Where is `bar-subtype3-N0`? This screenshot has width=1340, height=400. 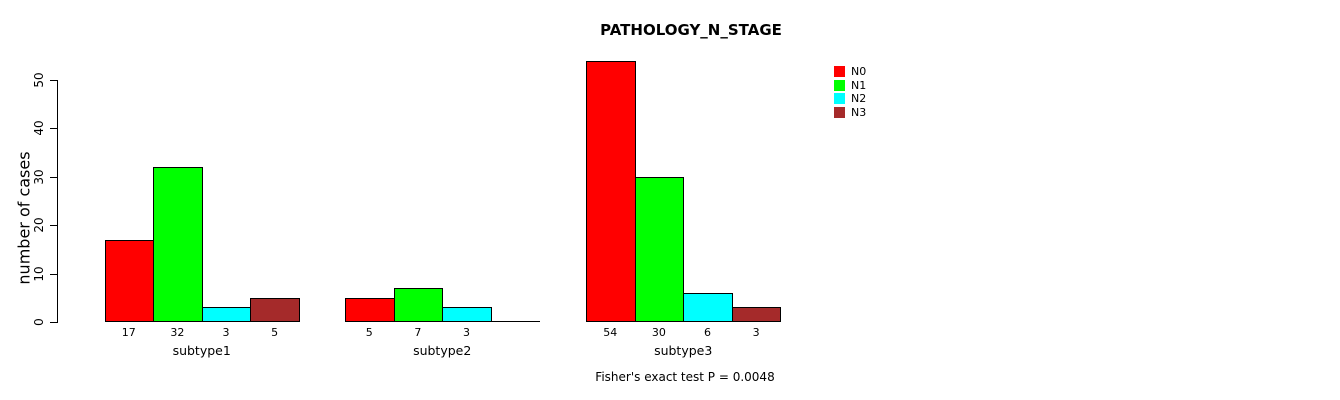 bar-subtype3-N0 is located at coordinates (611, 191).